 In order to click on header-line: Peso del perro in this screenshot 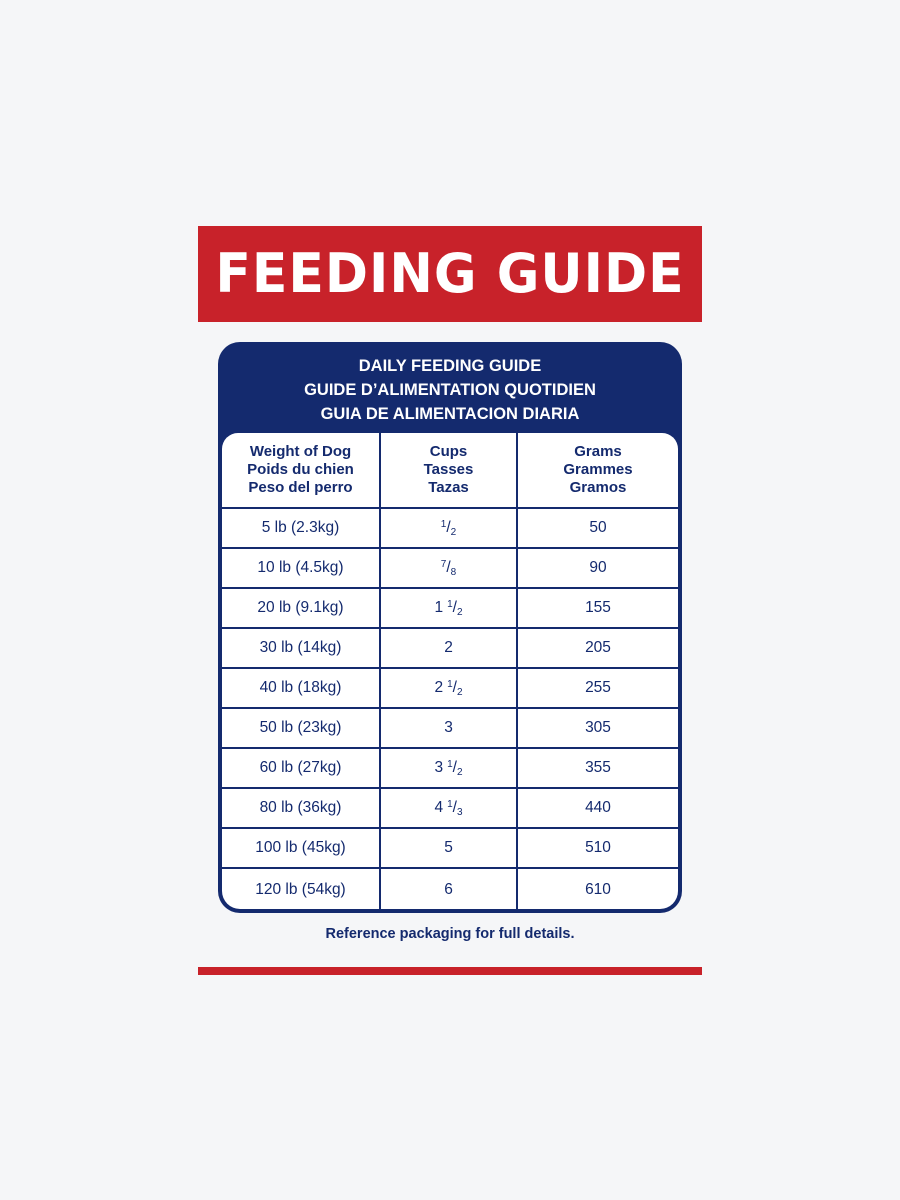, I will do `click(300, 487)`.